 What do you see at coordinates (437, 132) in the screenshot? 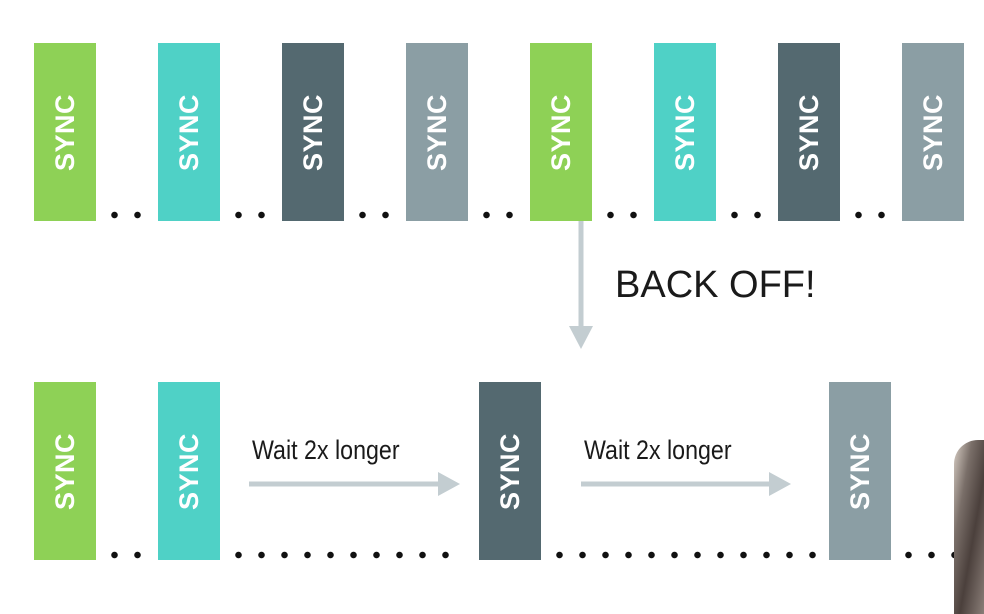
I see `sync-bar-top-4: SYNC` at bounding box center [437, 132].